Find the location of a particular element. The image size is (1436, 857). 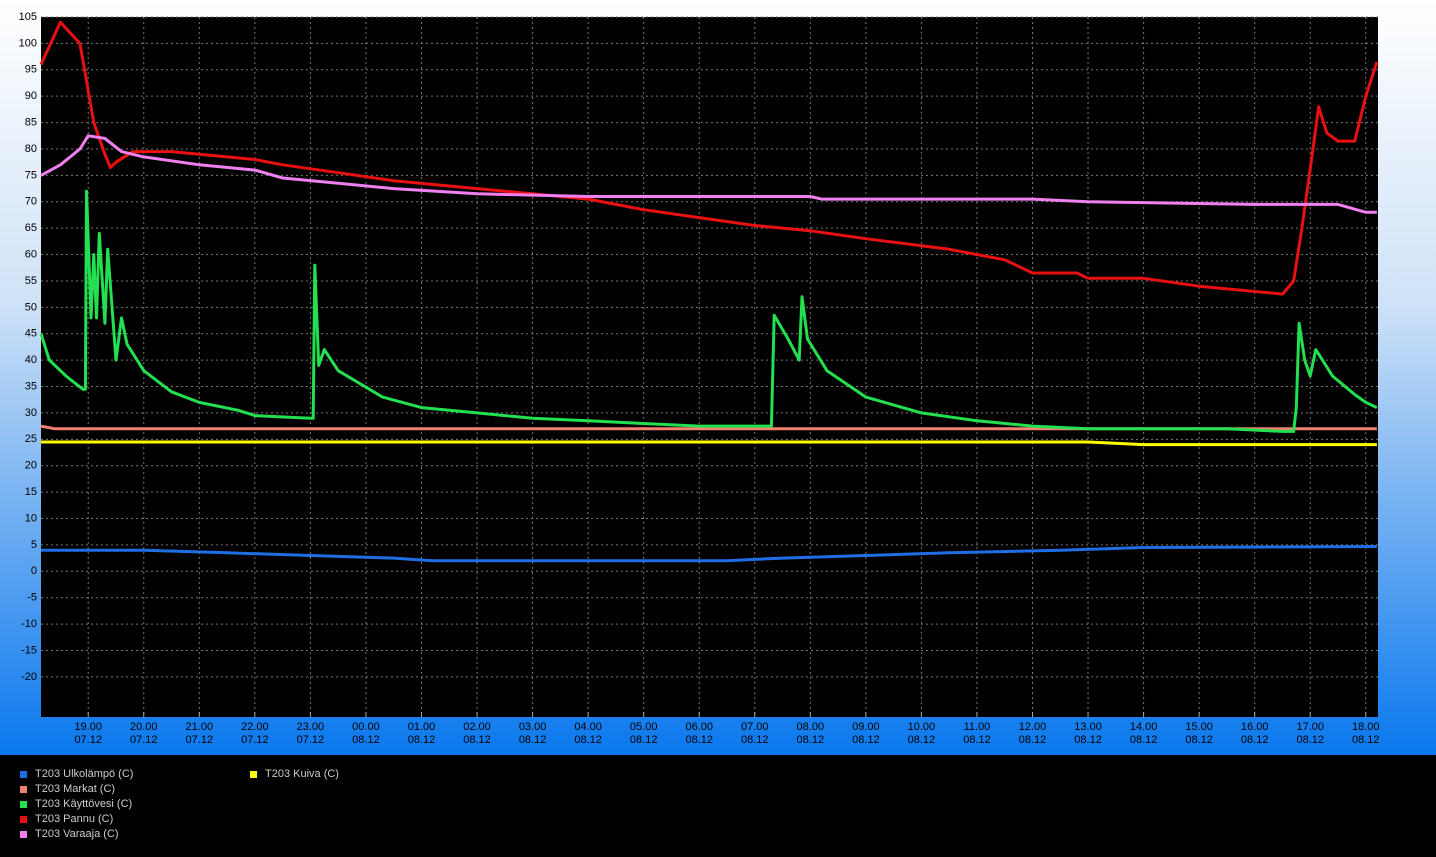

x-tick-label: 07.00 08.12 is located at coordinates (755, 733).